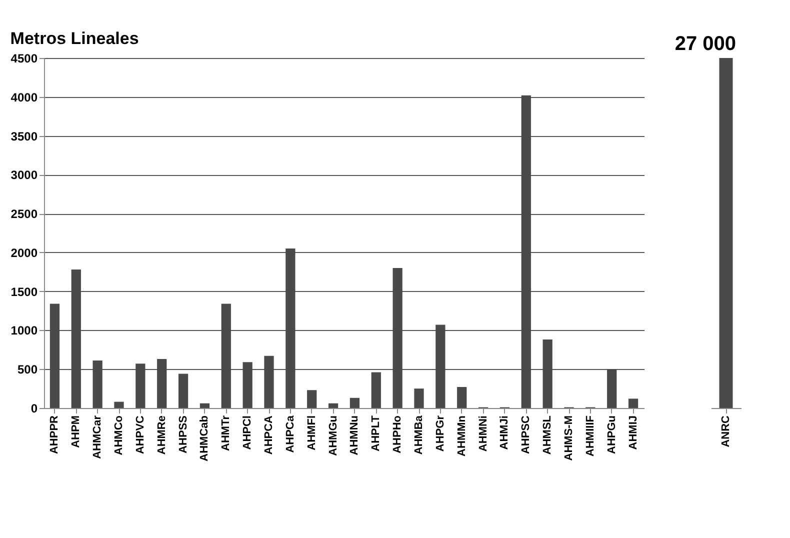 This screenshot has height=538, width=790. Describe the element at coordinates (504, 433) in the screenshot. I see `x-tick-label: AHMJi` at that location.